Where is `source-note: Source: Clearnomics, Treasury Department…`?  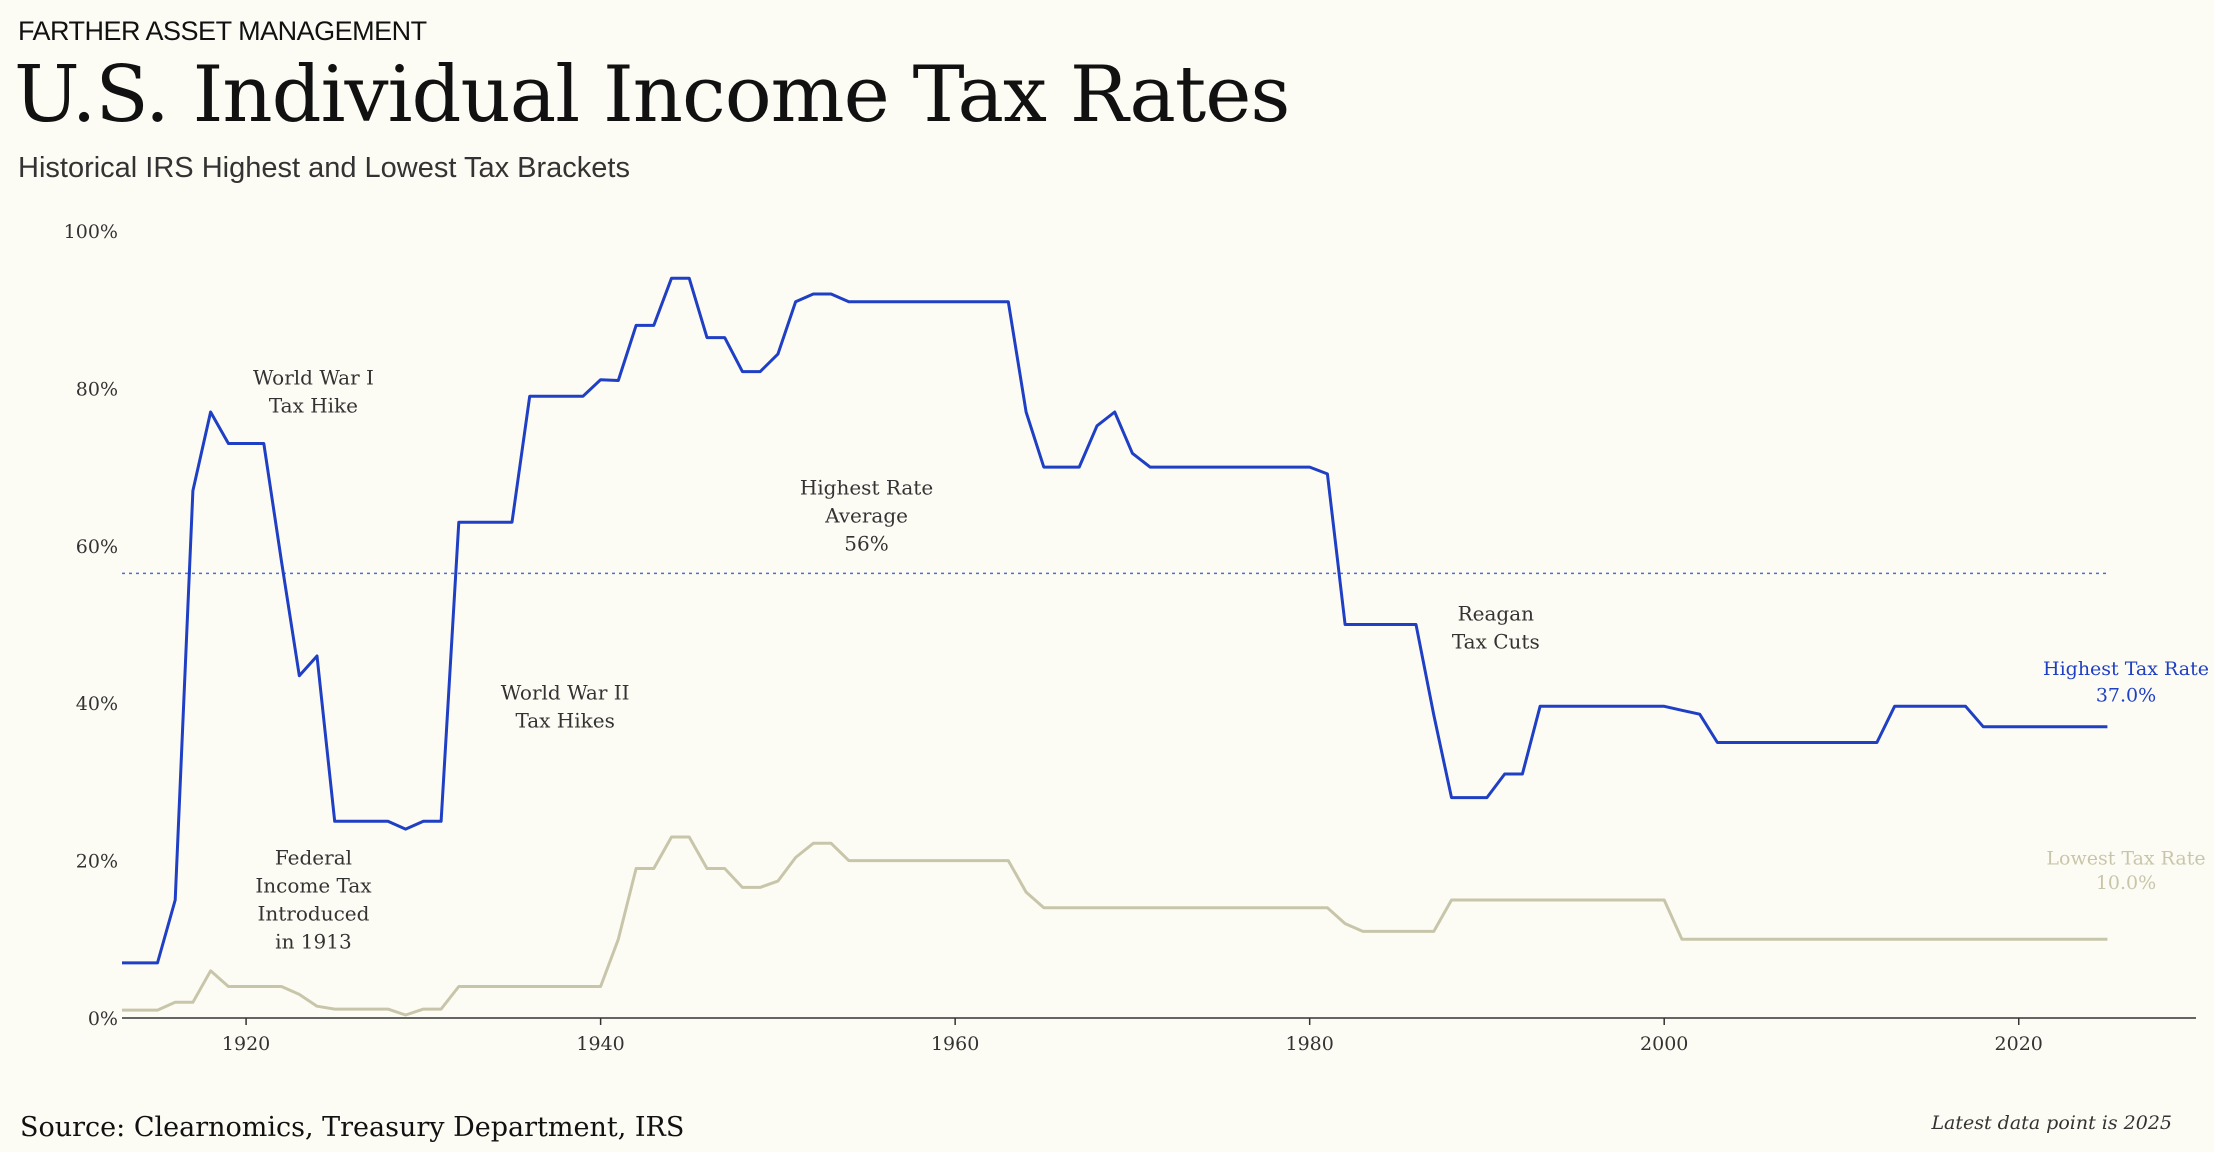 source-note: Source: Clearnomics, Treasury Department… is located at coordinates (352, 1127).